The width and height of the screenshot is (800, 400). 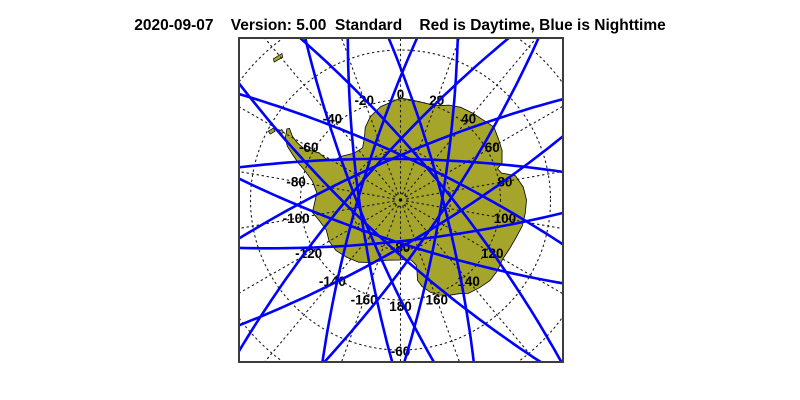 I want to click on longitude-label: -140, so click(x=332, y=281).